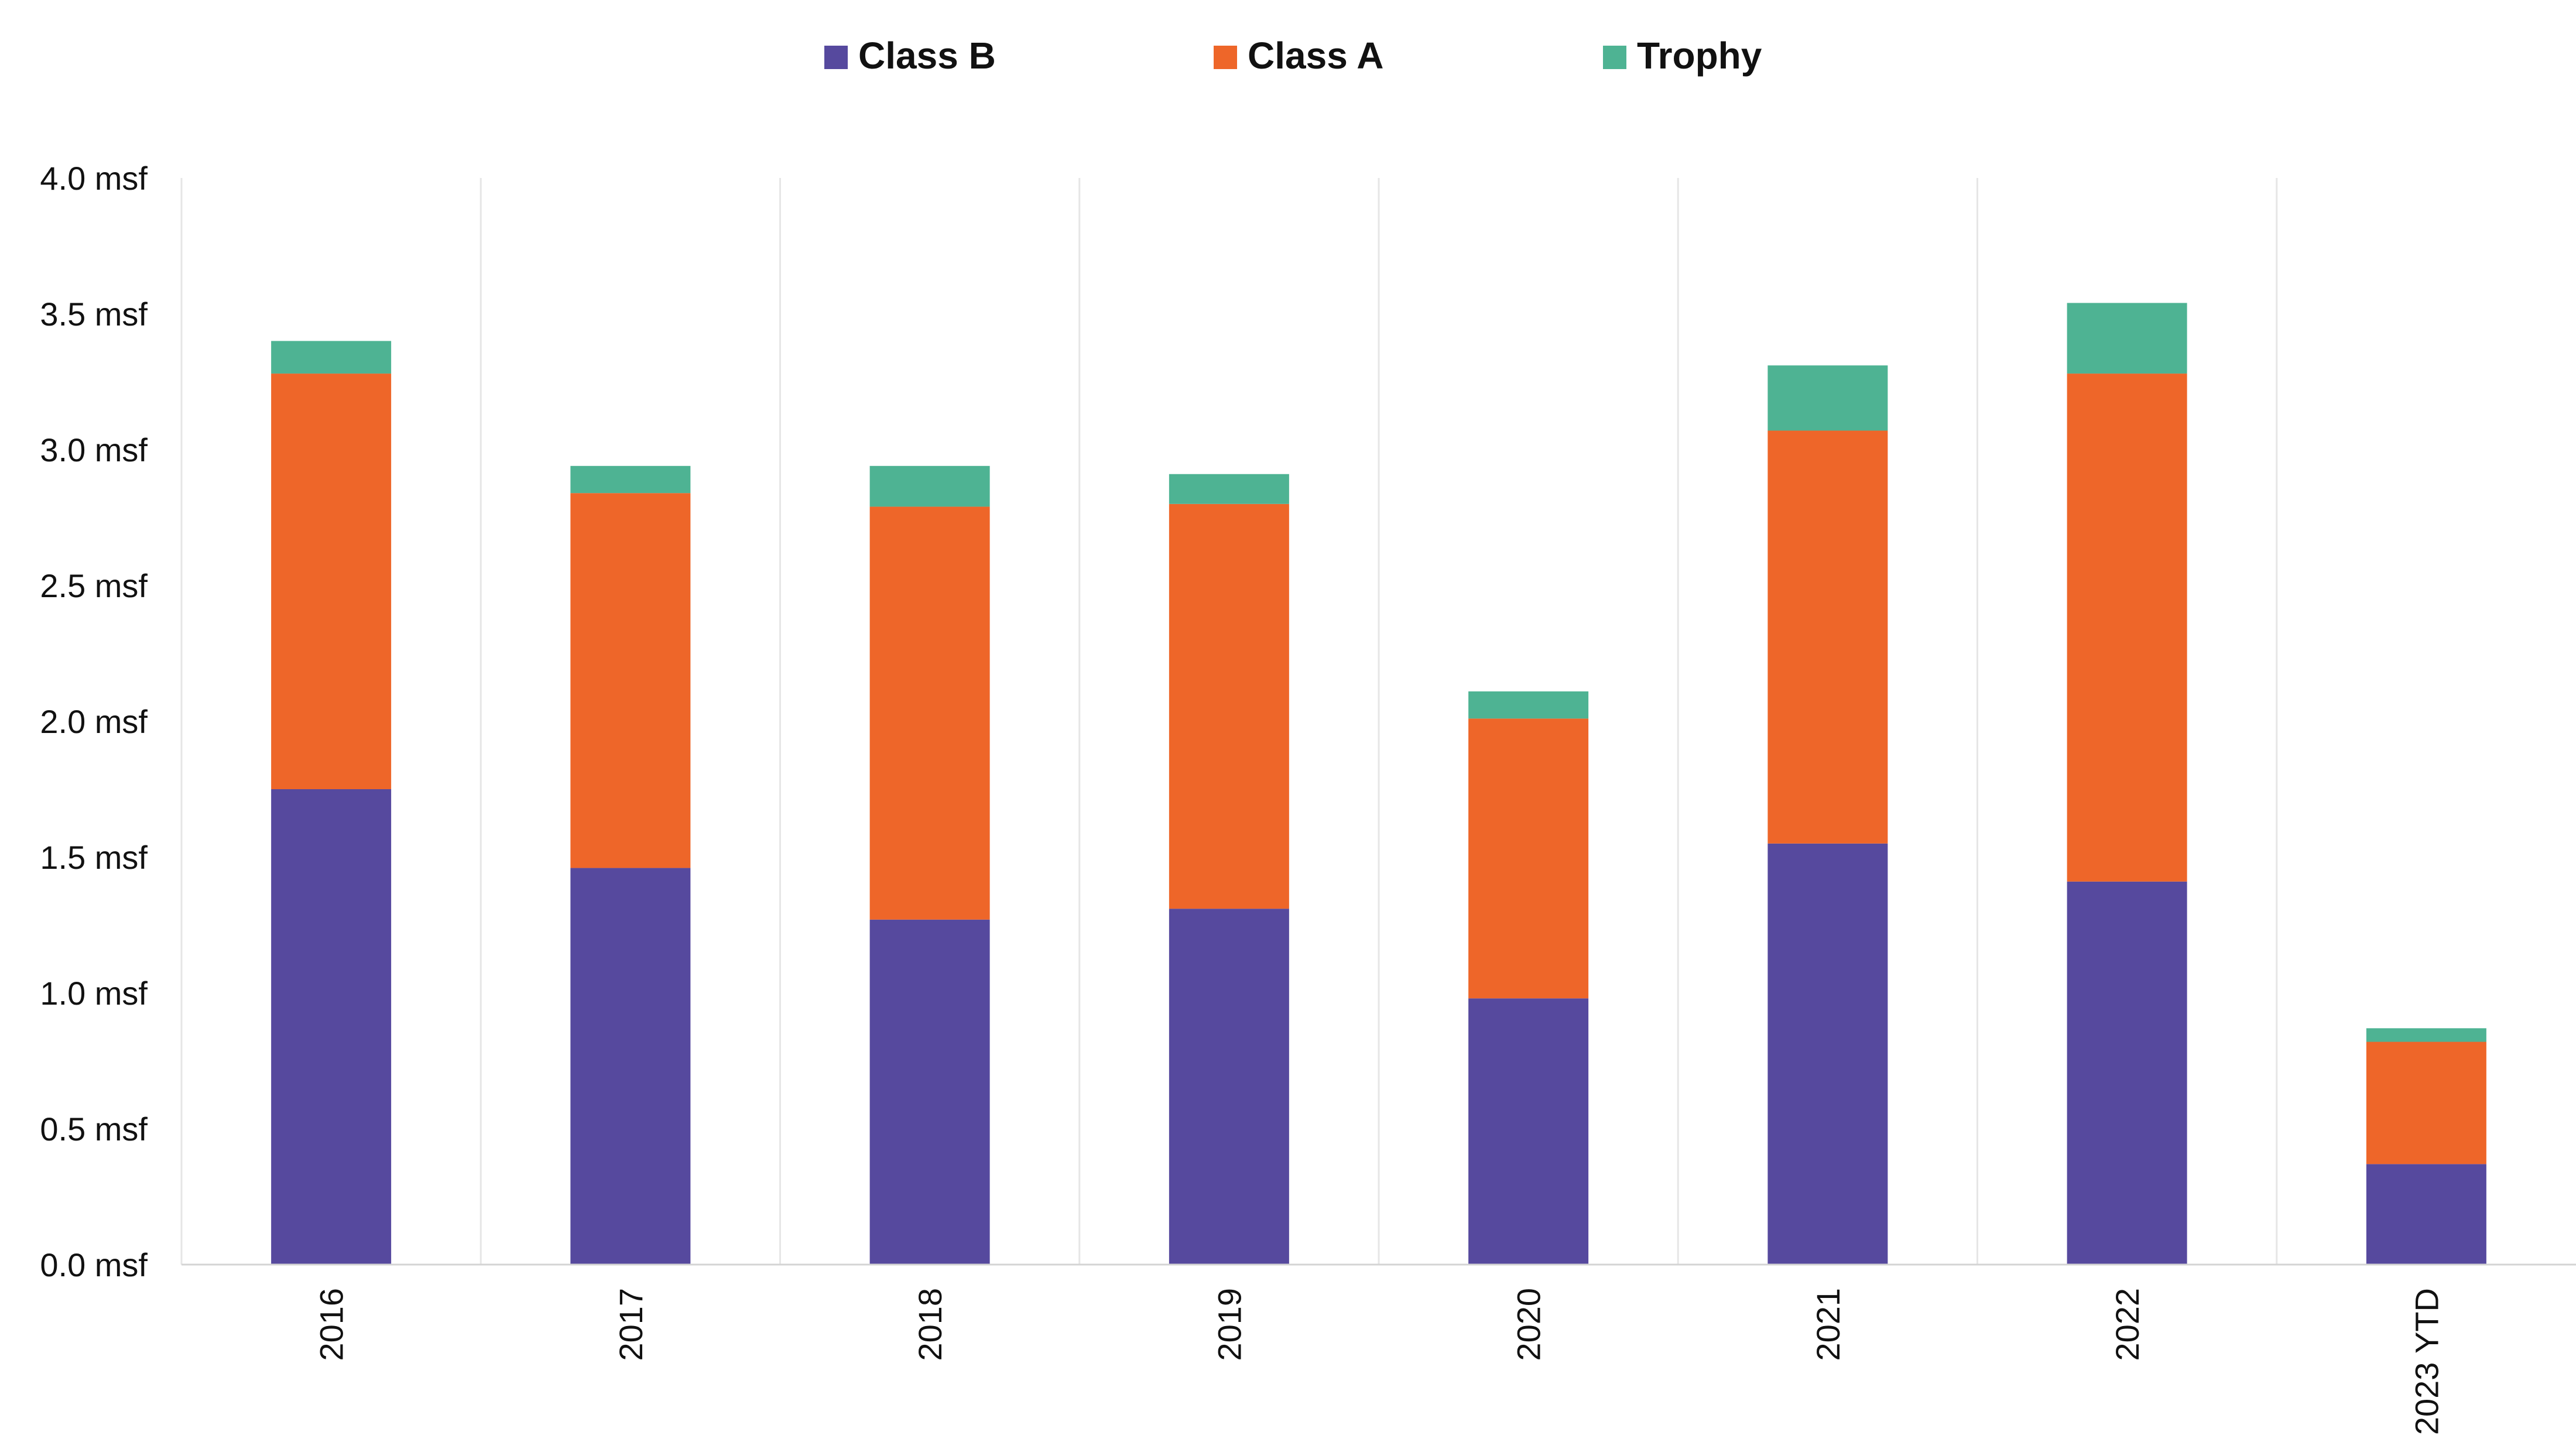  I want to click on bar-trophy-2020, so click(1528, 705).